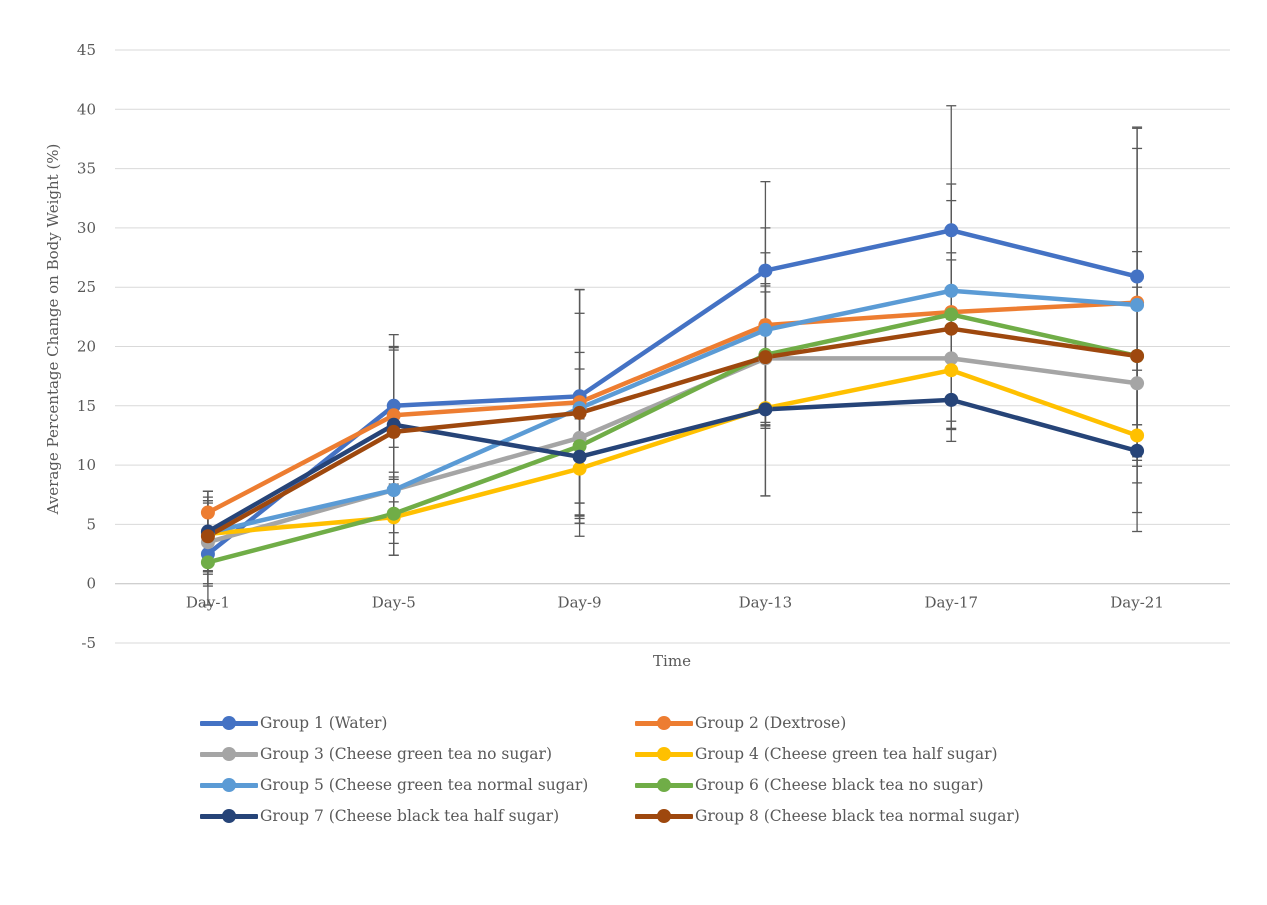 Image resolution: width=1267 pixels, height=905 pixels. Describe the element at coordinates (86, 228) in the screenshot. I see `y-tick-label: 30` at that location.